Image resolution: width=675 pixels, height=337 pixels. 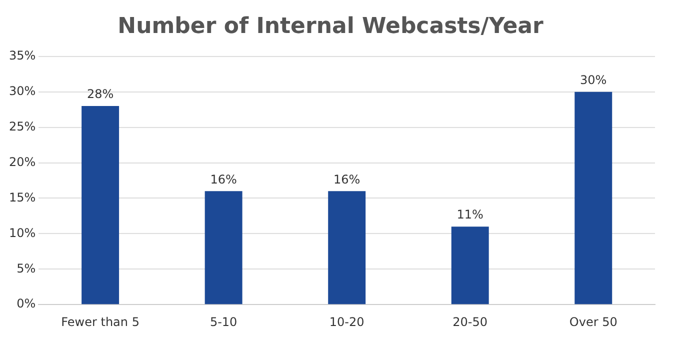 What do you see at coordinates (22, 55) in the screenshot?
I see `y-tick-label: 35%` at bounding box center [22, 55].